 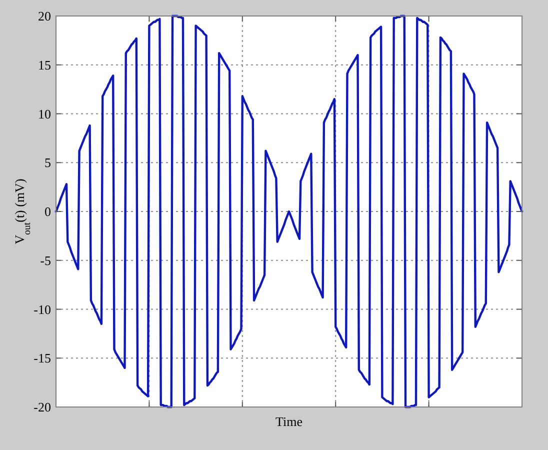 What do you see at coordinates (44, 16) in the screenshot?
I see `y-tick-label: 20` at bounding box center [44, 16].